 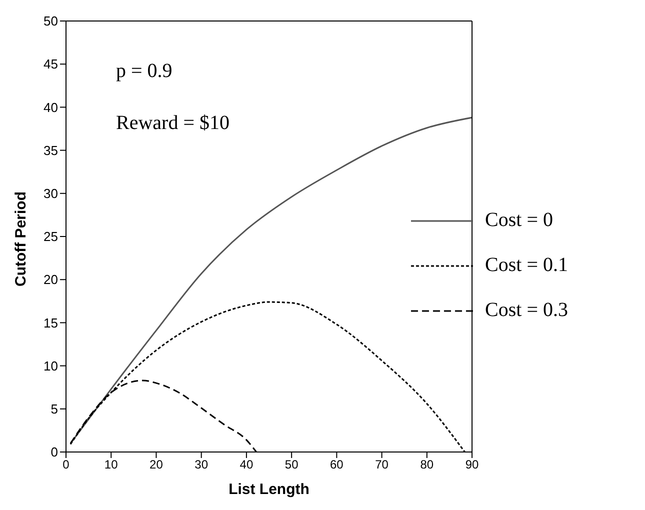 What do you see at coordinates (51, 322) in the screenshot?
I see `y-tick-label: 15` at bounding box center [51, 322].